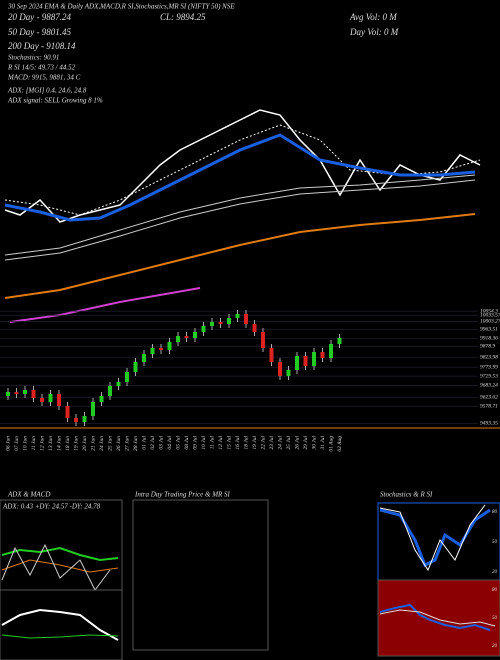  I want to click on adx-values: ADX: 0.43 +DY: 24.57 -DY: 24.78, so click(51, 507).